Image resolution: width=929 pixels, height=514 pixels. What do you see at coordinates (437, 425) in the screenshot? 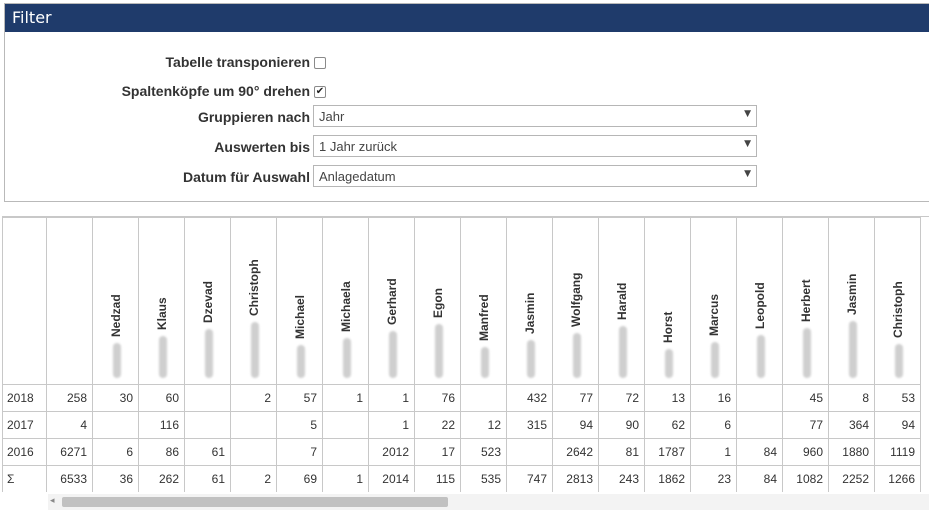
I see `table-cell: 22` at bounding box center [437, 425].